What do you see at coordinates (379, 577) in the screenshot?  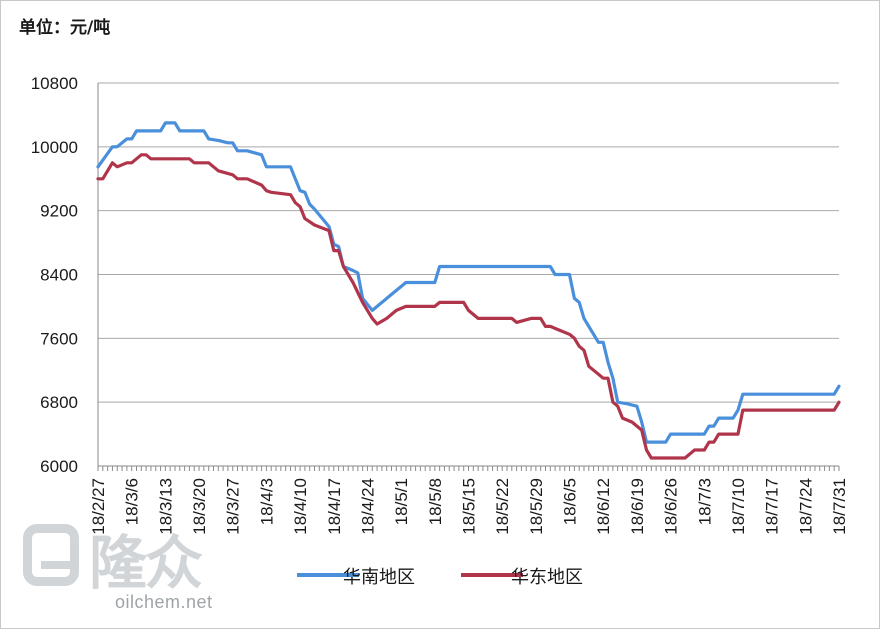 I see `legend-label-south-china: 华南地区` at bounding box center [379, 577].